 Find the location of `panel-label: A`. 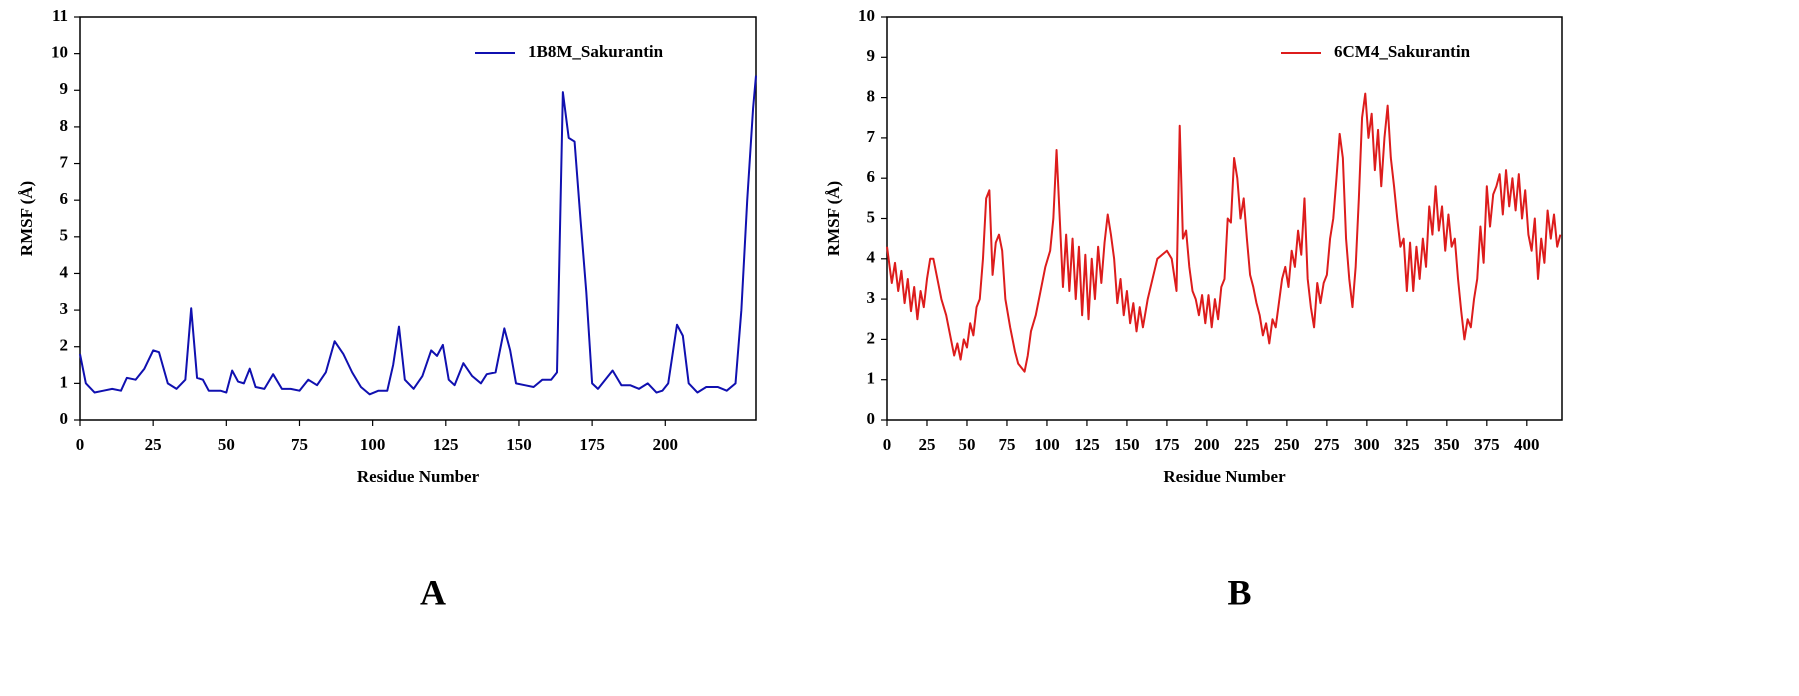

panel-label: A is located at coordinates (433, 592).